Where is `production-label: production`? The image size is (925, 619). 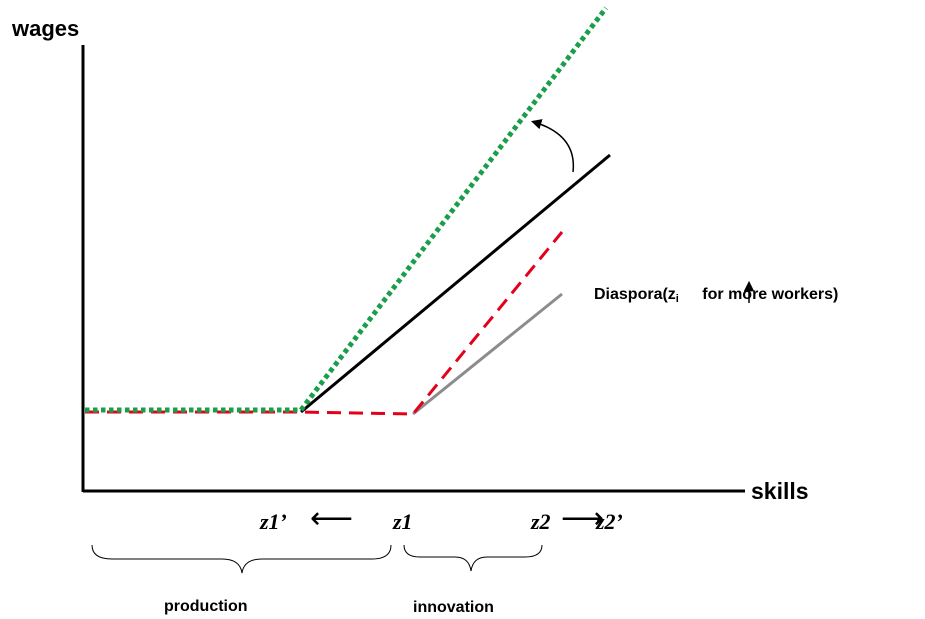
production-label: production is located at coordinates (206, 606).